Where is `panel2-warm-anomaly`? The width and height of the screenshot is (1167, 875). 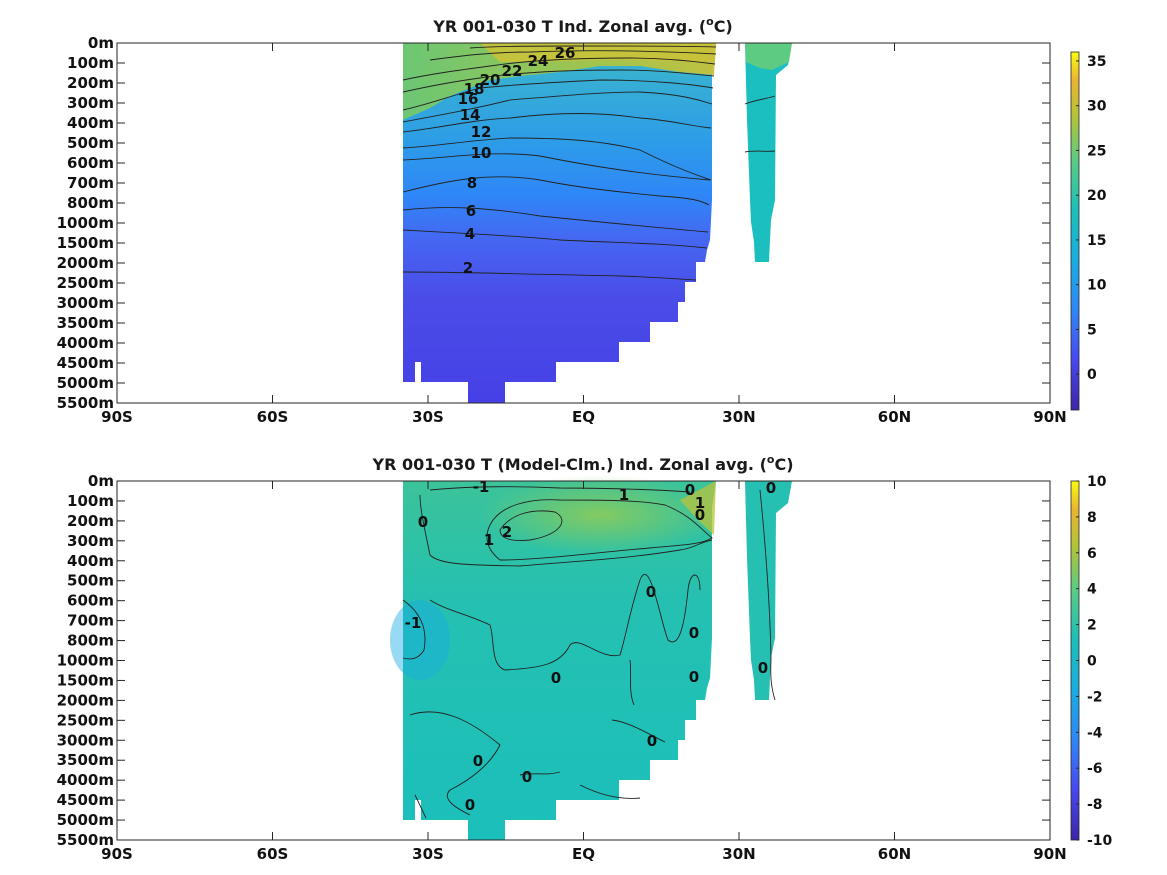
panel2-warm-anomaly is located at coordinates (600, 515).